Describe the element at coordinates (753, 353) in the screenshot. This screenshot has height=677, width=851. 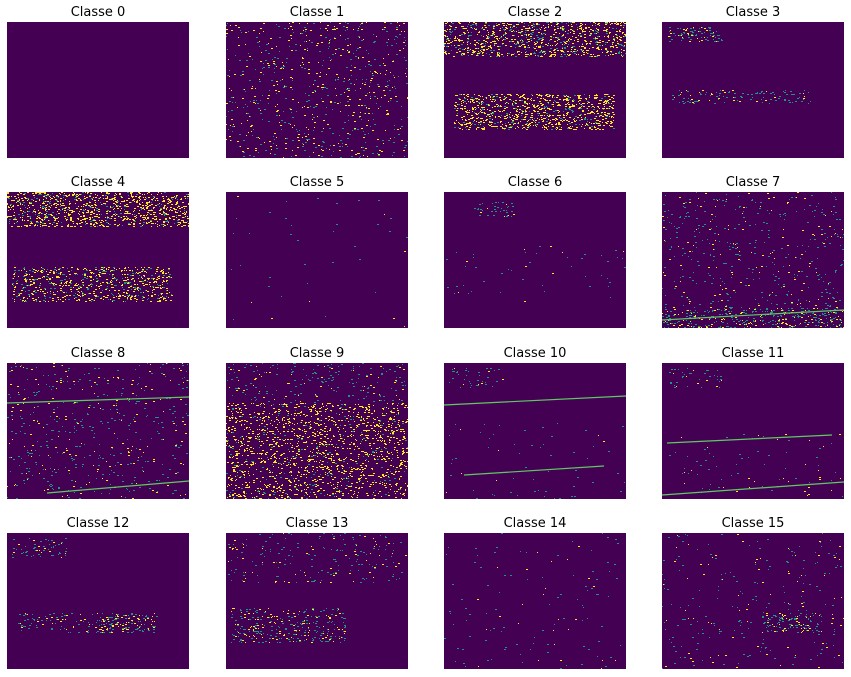
I see `panel-title: Classe 11` at that location.